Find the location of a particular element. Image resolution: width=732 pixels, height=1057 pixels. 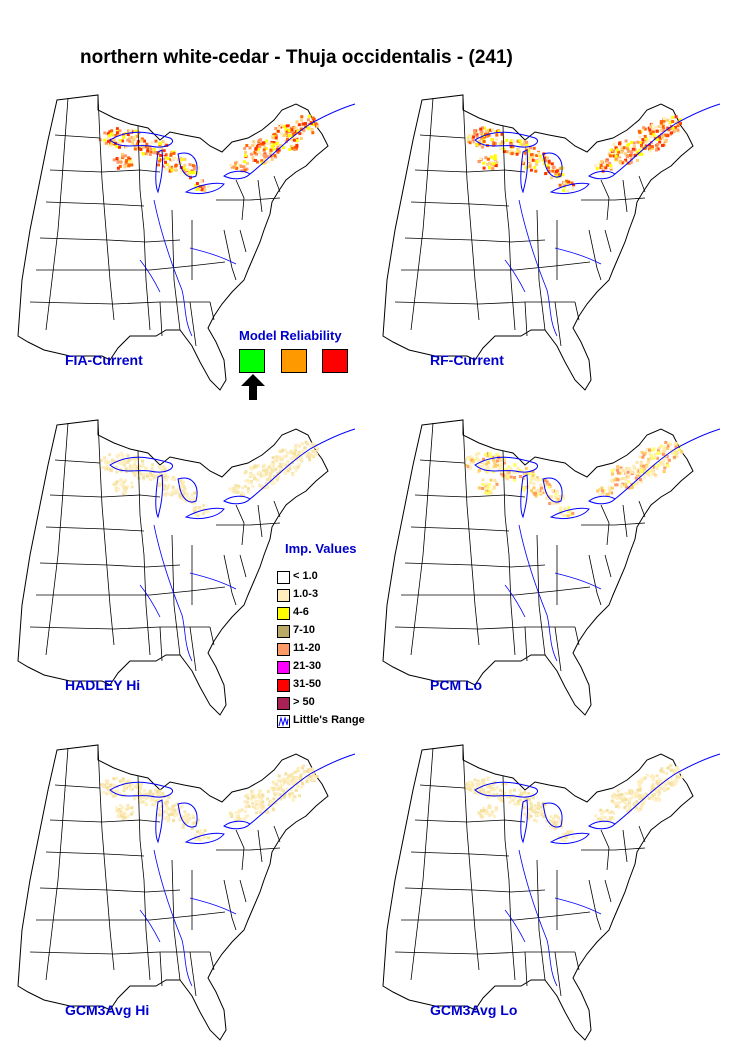

legend-title: Imp. Values is located at coordinates (321, 548).